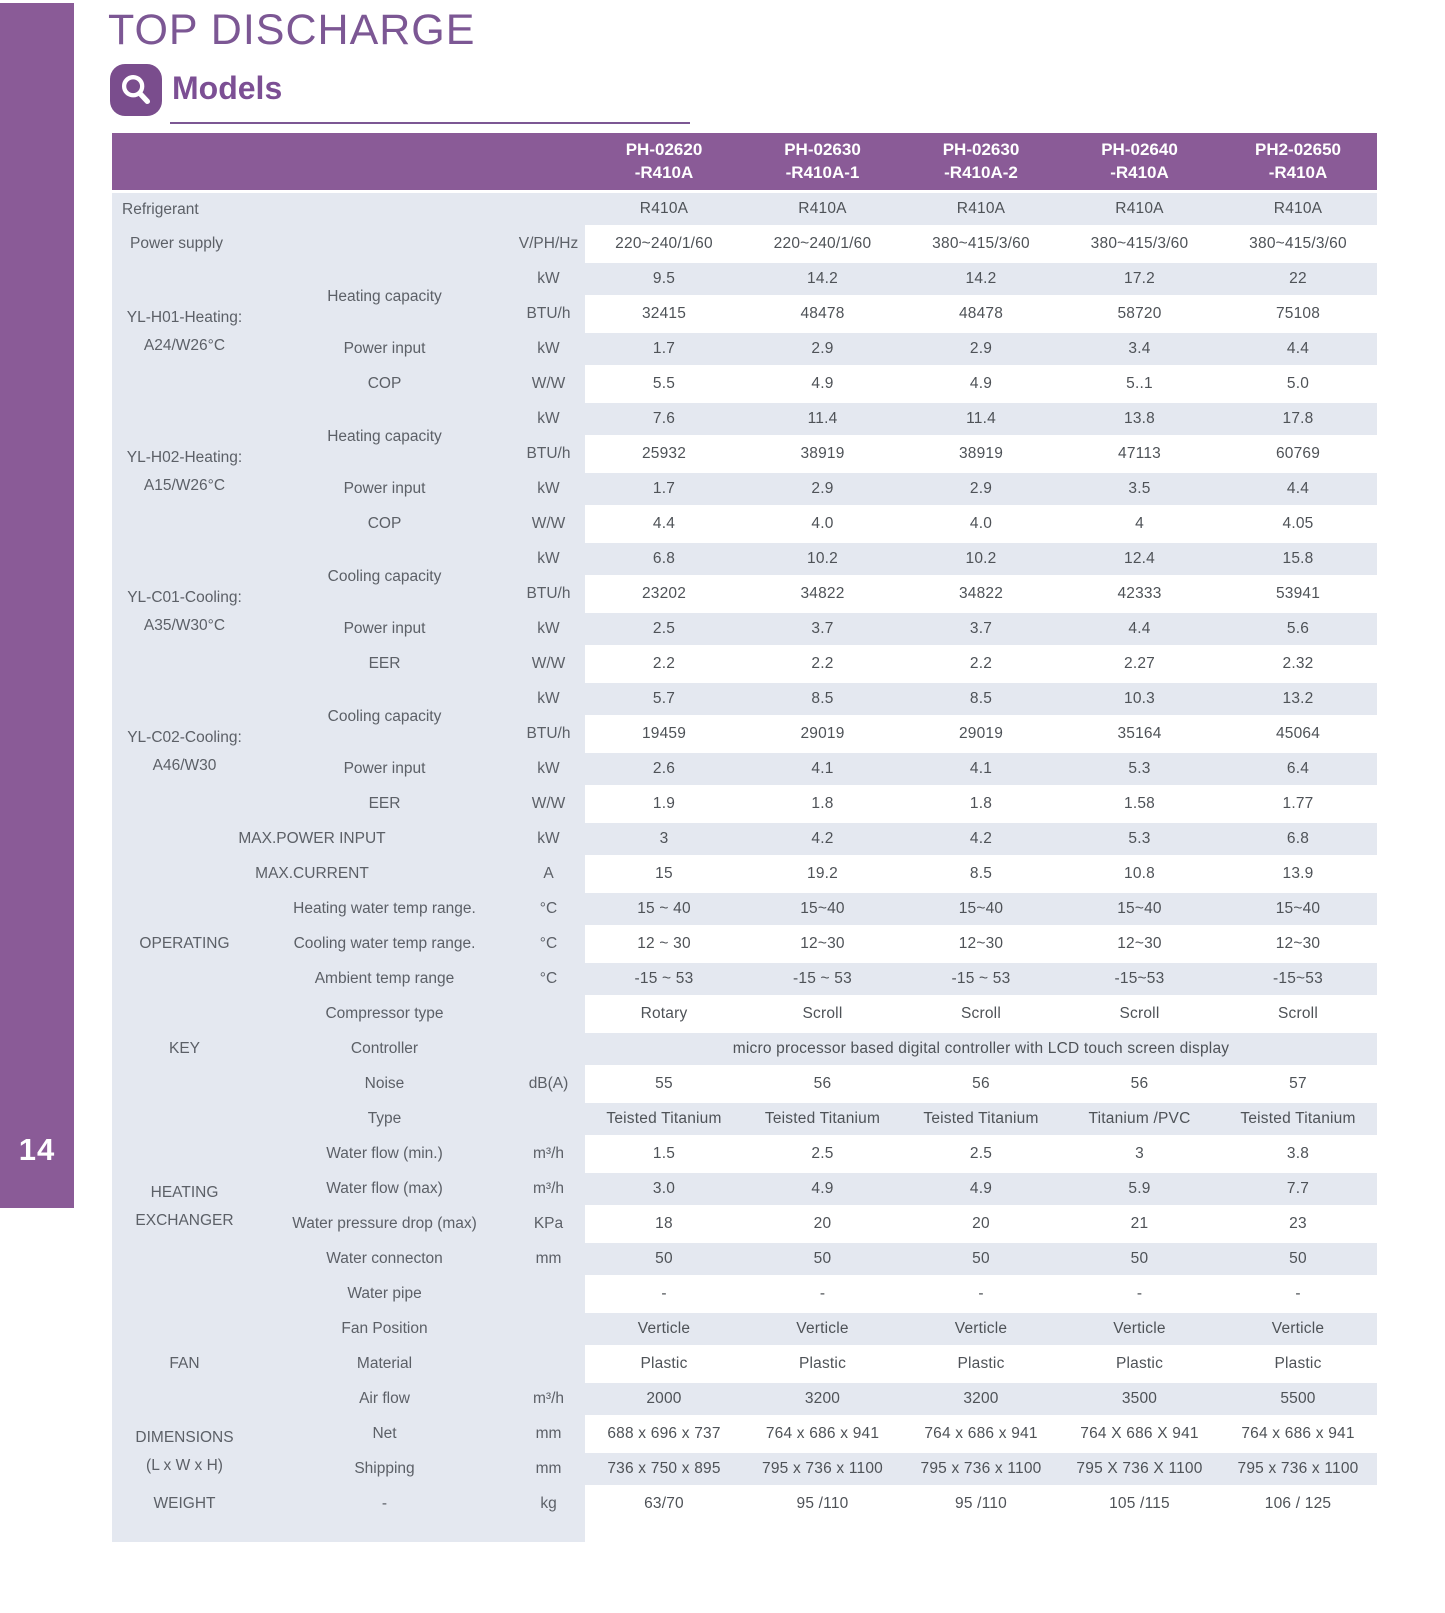 This screenshot has height=1613, width=1445. Describe the element at coordinates (177, 244) in the screenshot. I see `row-label: Power supply` at that location.